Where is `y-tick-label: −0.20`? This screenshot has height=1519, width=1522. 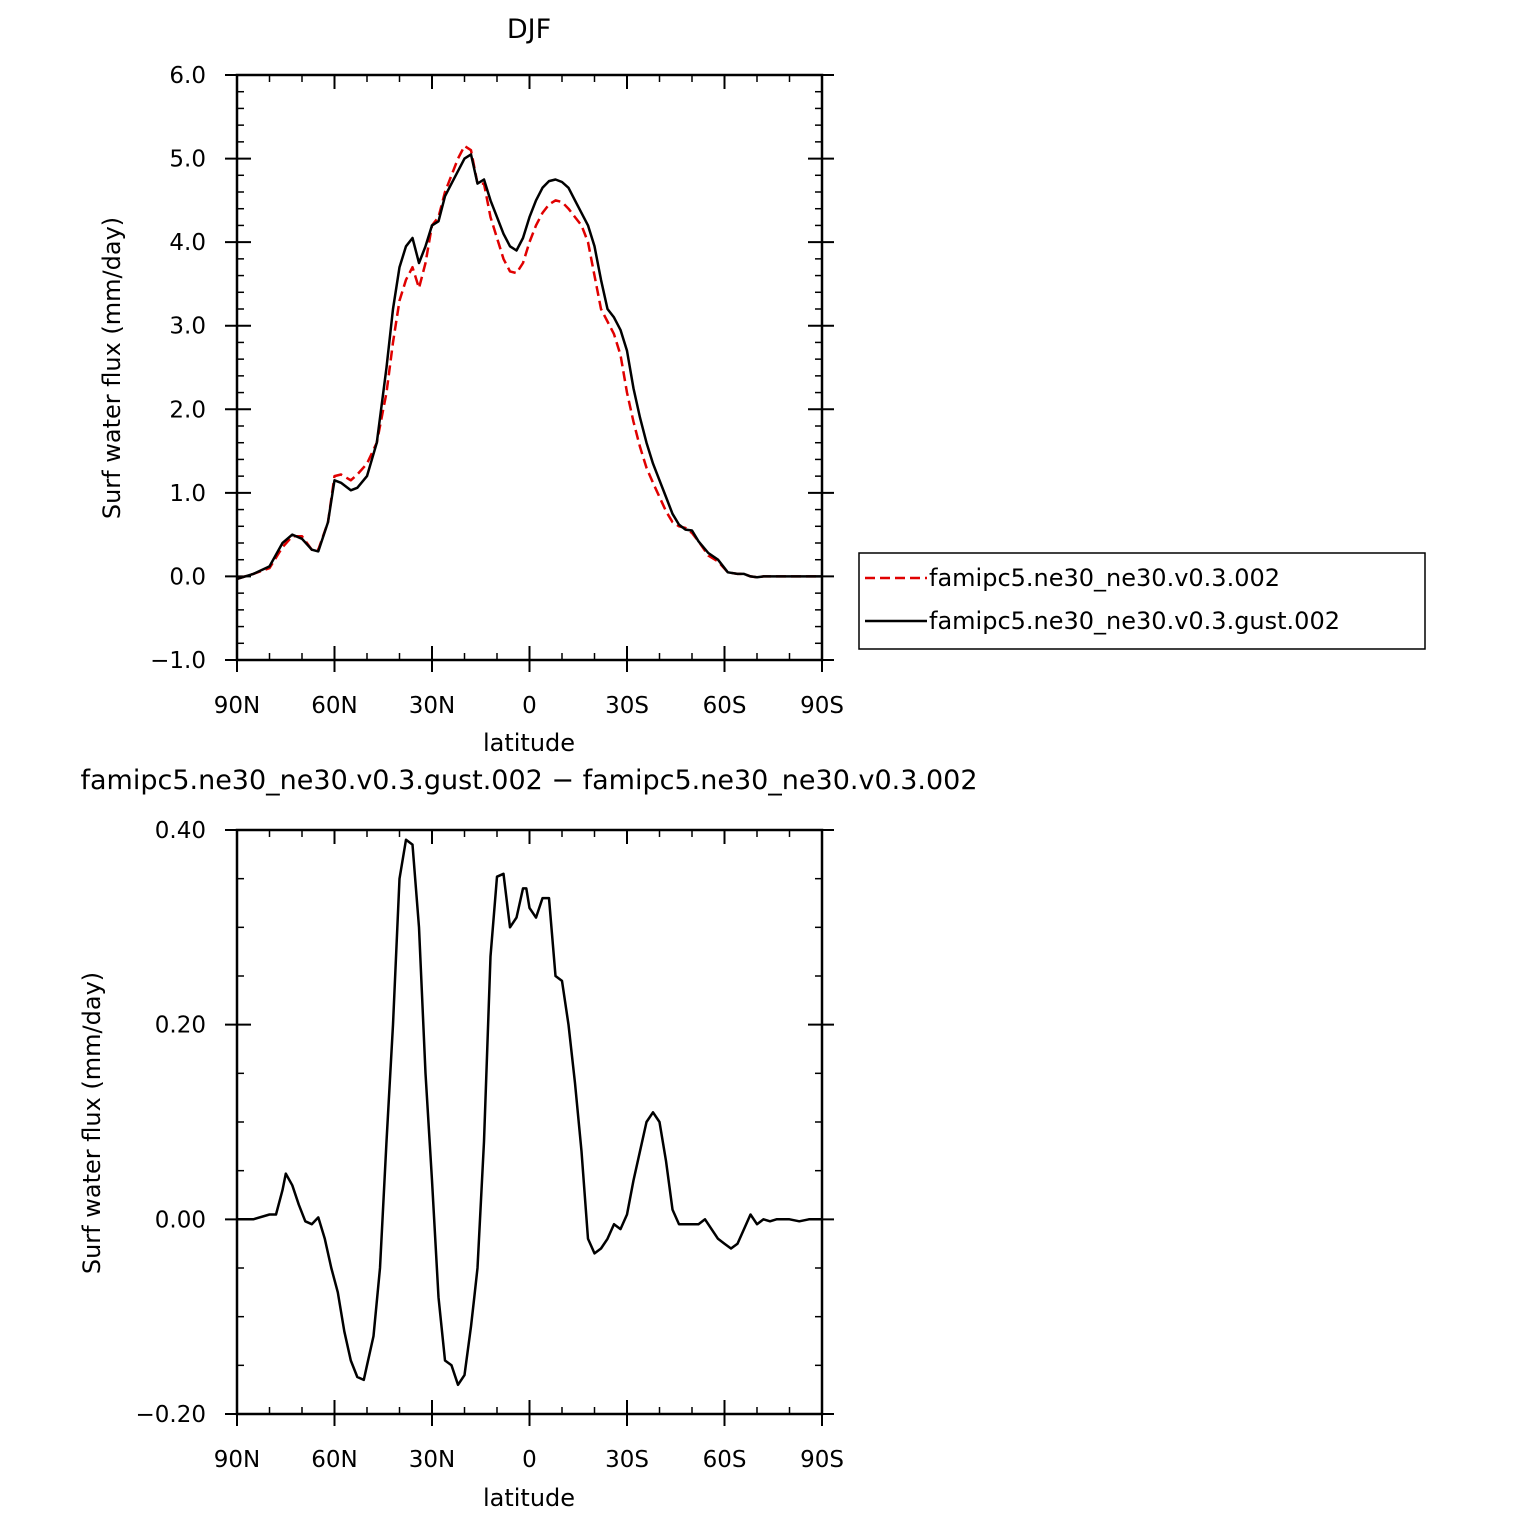
y-tick-label: −0.20 is located at coordinates (171, 1415).